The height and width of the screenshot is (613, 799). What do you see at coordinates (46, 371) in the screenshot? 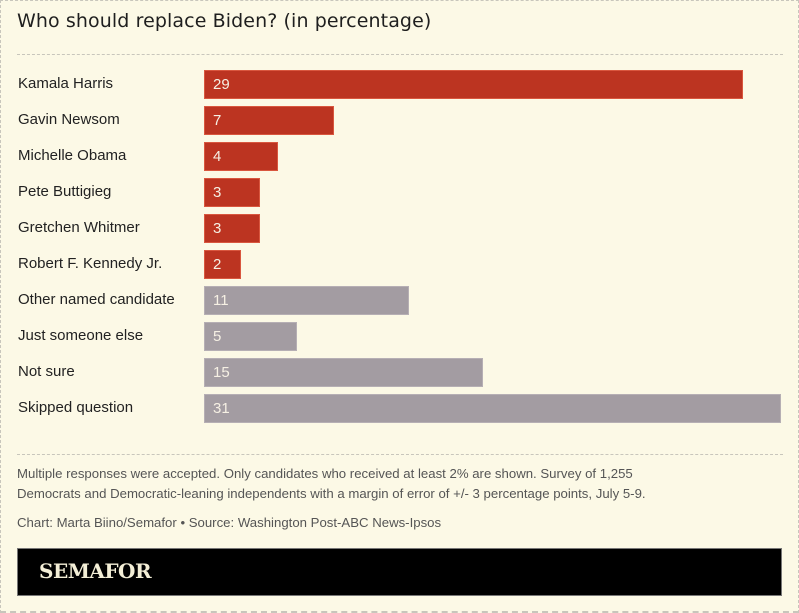
I see `category-label: Not sure` at bounding box center [46, 371].